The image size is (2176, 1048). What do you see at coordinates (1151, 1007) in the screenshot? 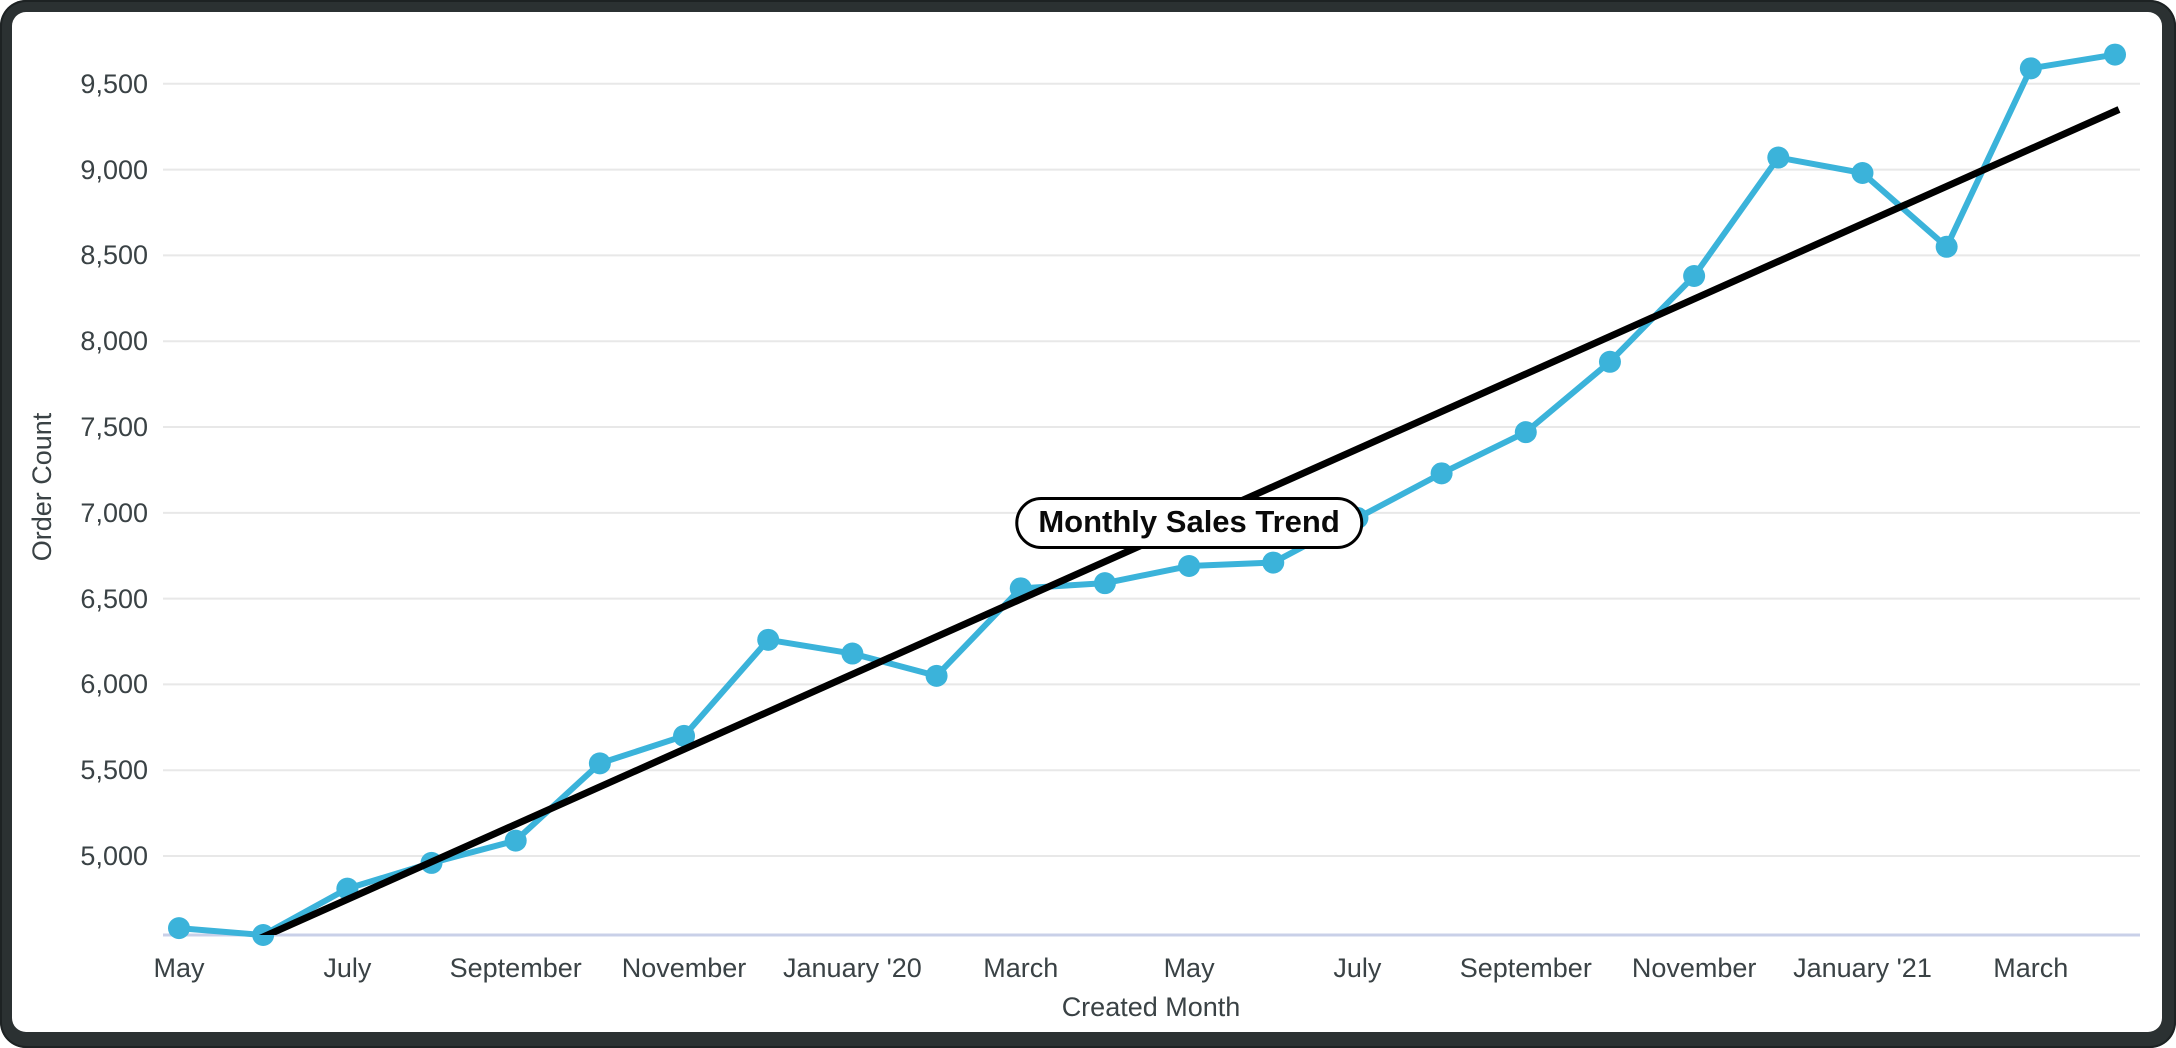
I see `x-axis-title: Created Month` at bounding box center [1151, 1007].